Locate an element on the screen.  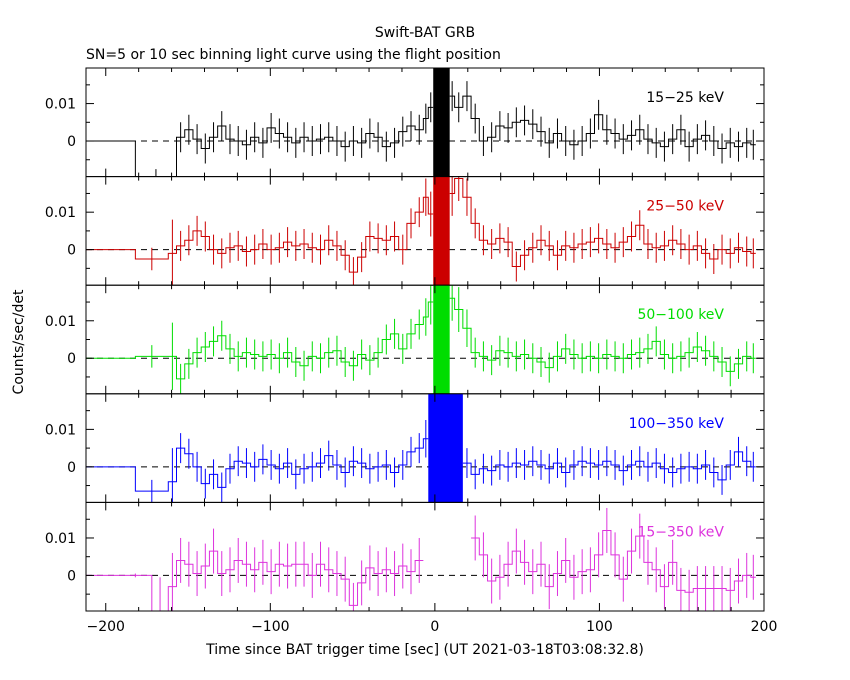
chart-title: Swift-BAT GRB is located at coordinates (425, 33).